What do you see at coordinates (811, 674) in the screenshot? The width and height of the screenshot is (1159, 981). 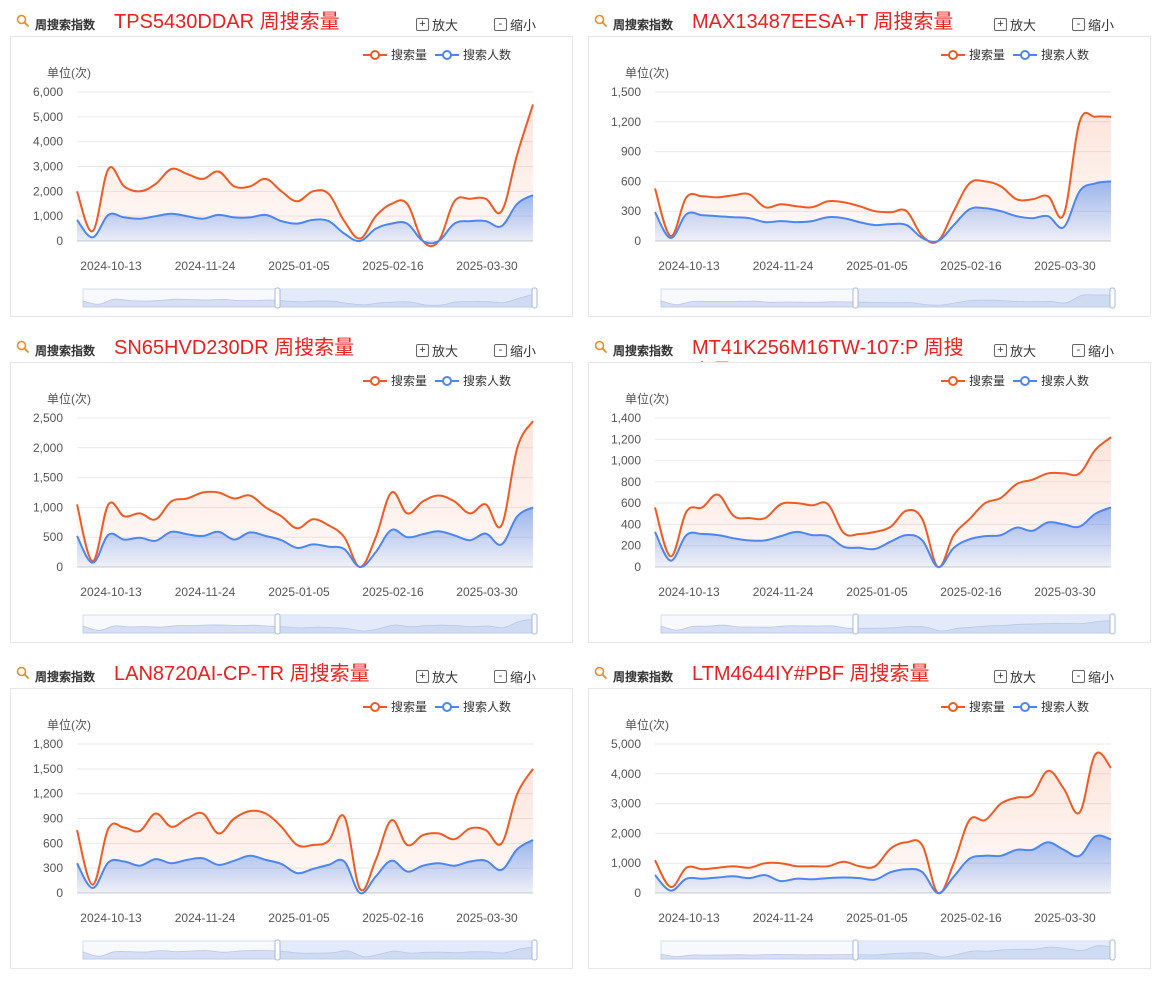 I see `chart-title: LTM4644IY#PBF 周搜索量` at bounding box center [811, 674].